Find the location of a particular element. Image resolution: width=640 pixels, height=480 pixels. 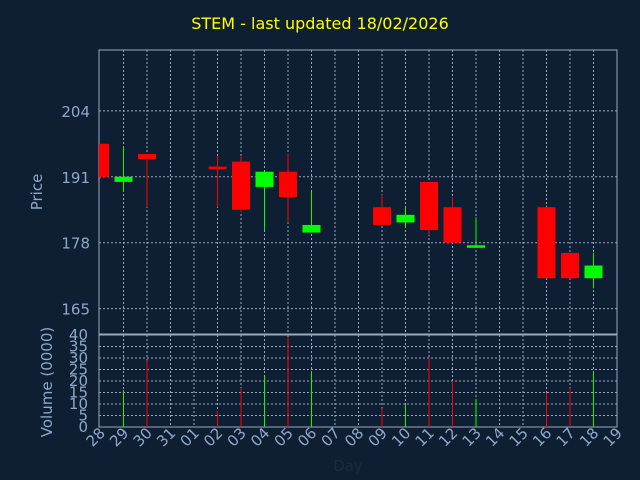

price-tick-label: 165 is located at coordinates (75, 310).